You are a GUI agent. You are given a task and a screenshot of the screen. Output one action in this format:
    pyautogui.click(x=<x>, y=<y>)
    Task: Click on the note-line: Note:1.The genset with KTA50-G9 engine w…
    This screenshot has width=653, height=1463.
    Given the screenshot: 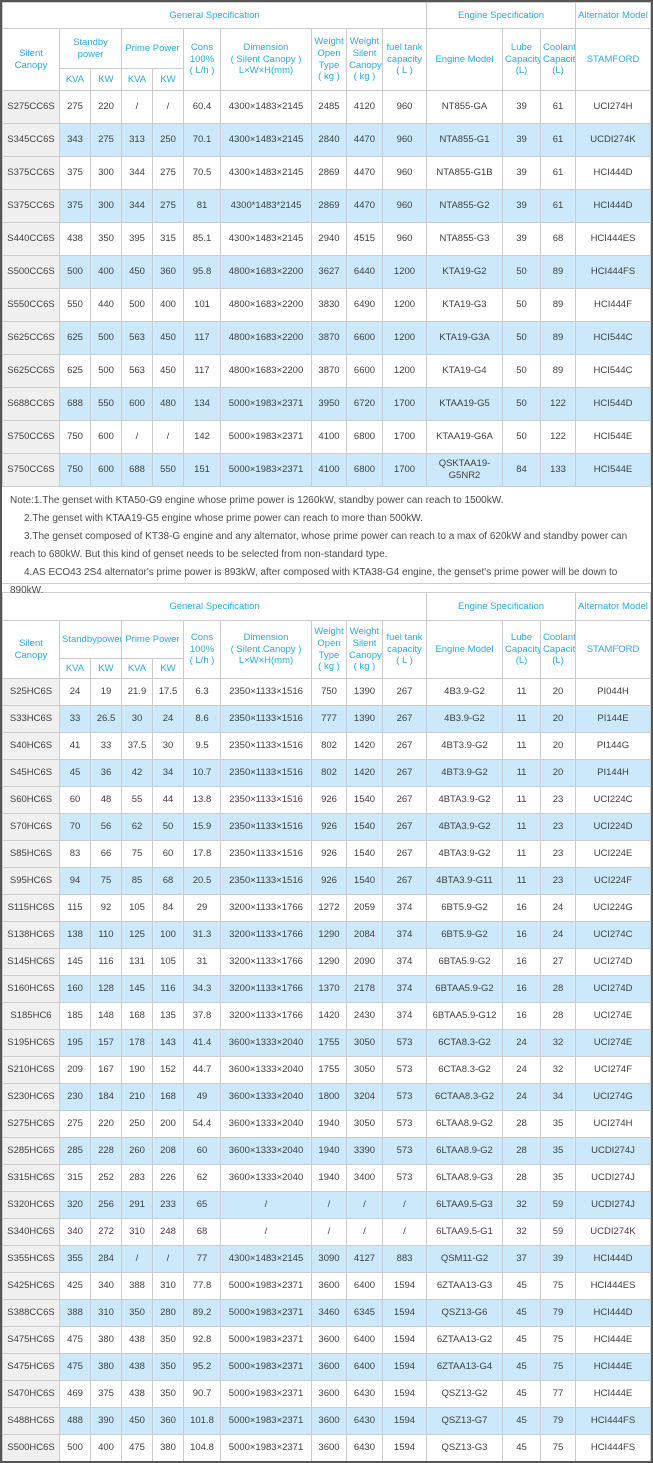 What is the action you would take?
    pyautogui.click(x=257, y=500)
    